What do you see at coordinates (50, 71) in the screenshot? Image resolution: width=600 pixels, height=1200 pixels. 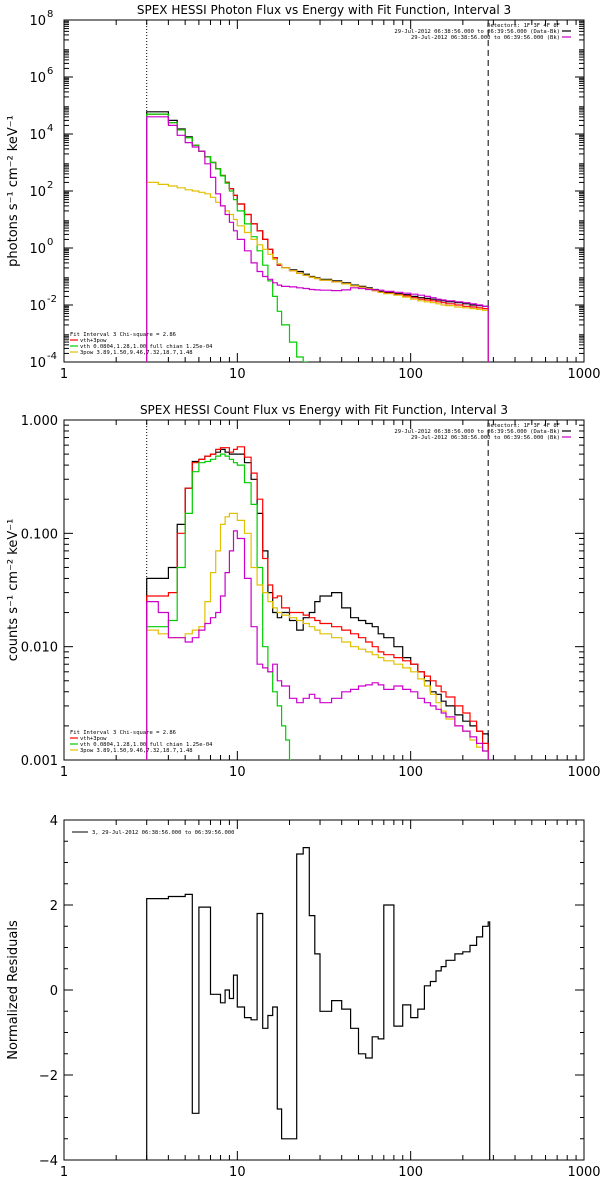 I see `y-tick-exp: 6` at bounding box center [50, 71].